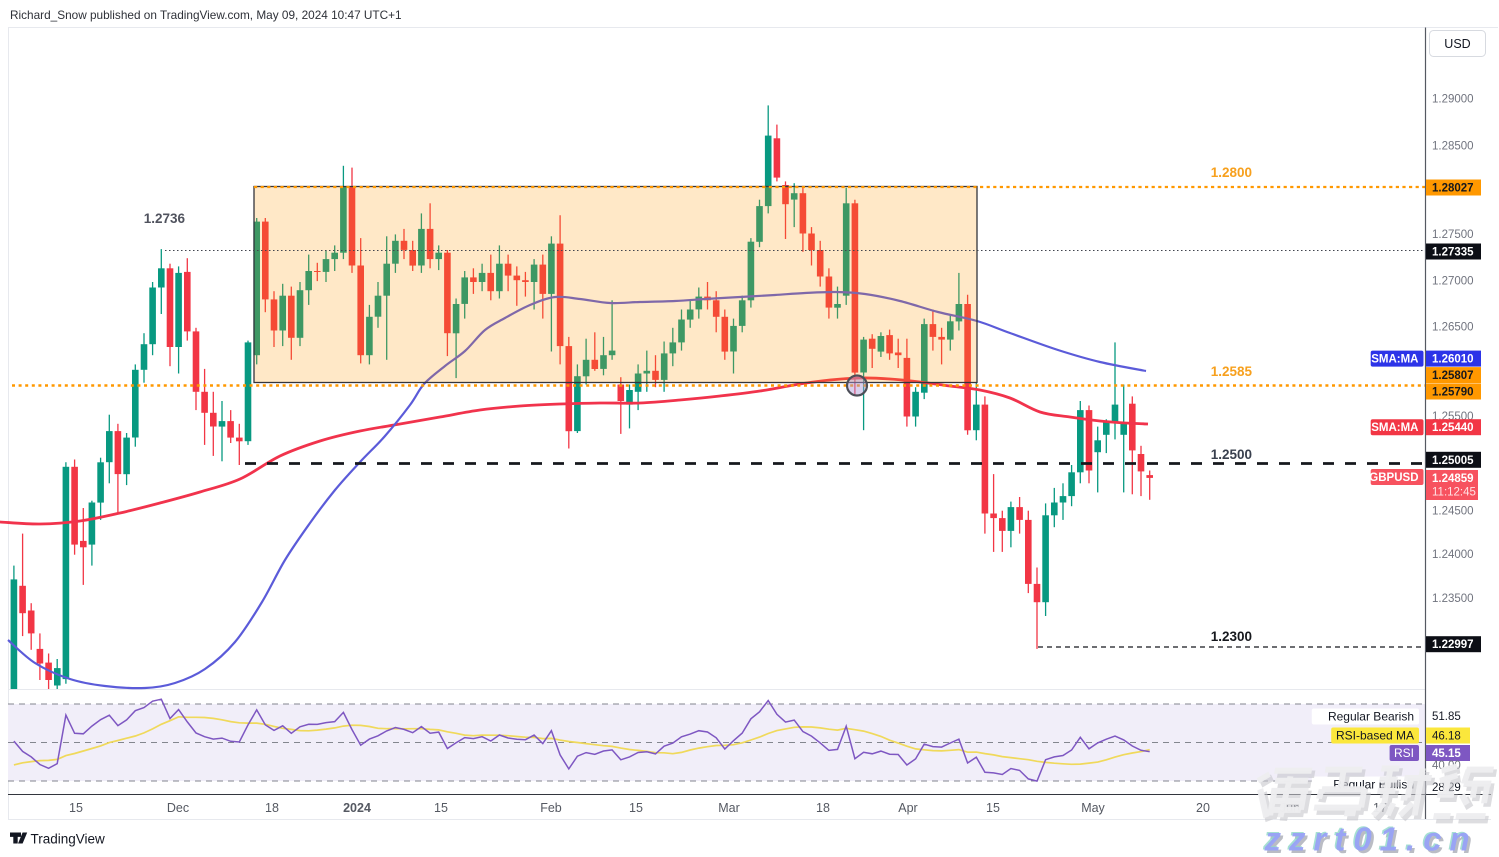  What do you see at coordinates (1453, 479) in the screenshot?
I see `svg-text: 1.24859` at bounding box center [1453, 479].